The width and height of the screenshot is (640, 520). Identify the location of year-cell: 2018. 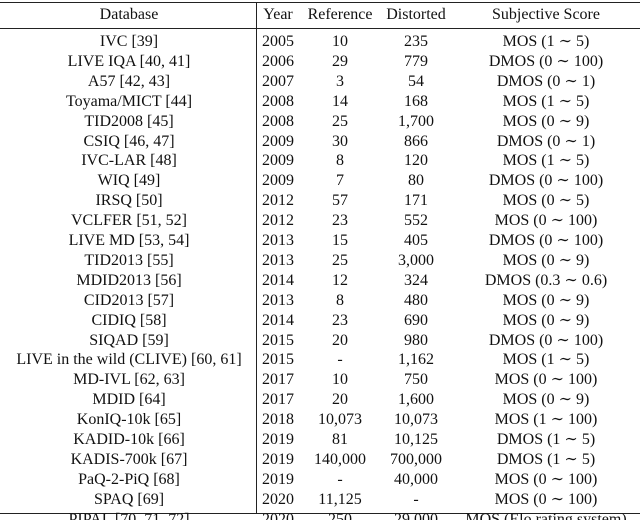
(278, 420).